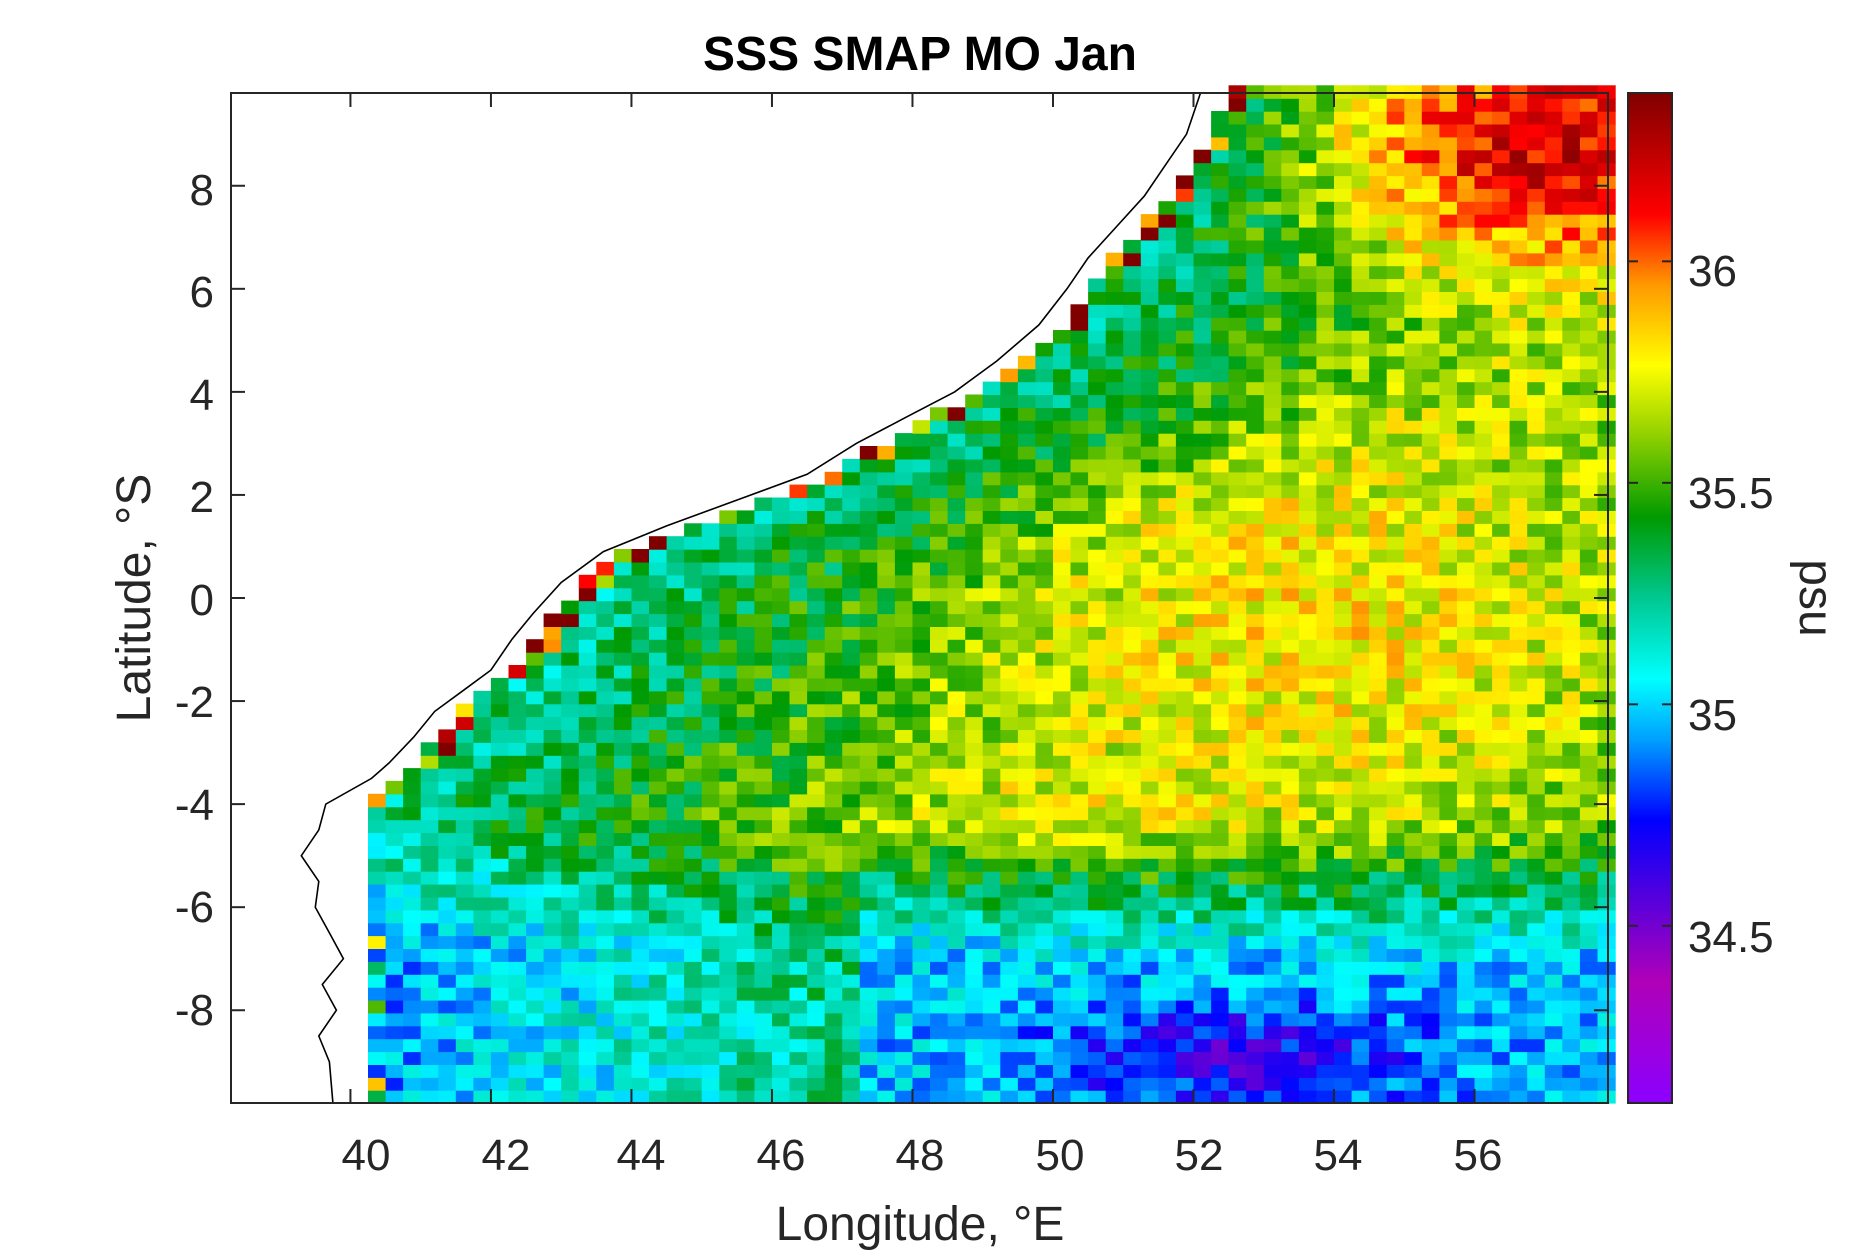 This screenshot has width=1875, height=1250. What do you see at coordinates (194, 702) in the screenshot?
I see `y-tick-label: -2` at bounding box center [194, 702].